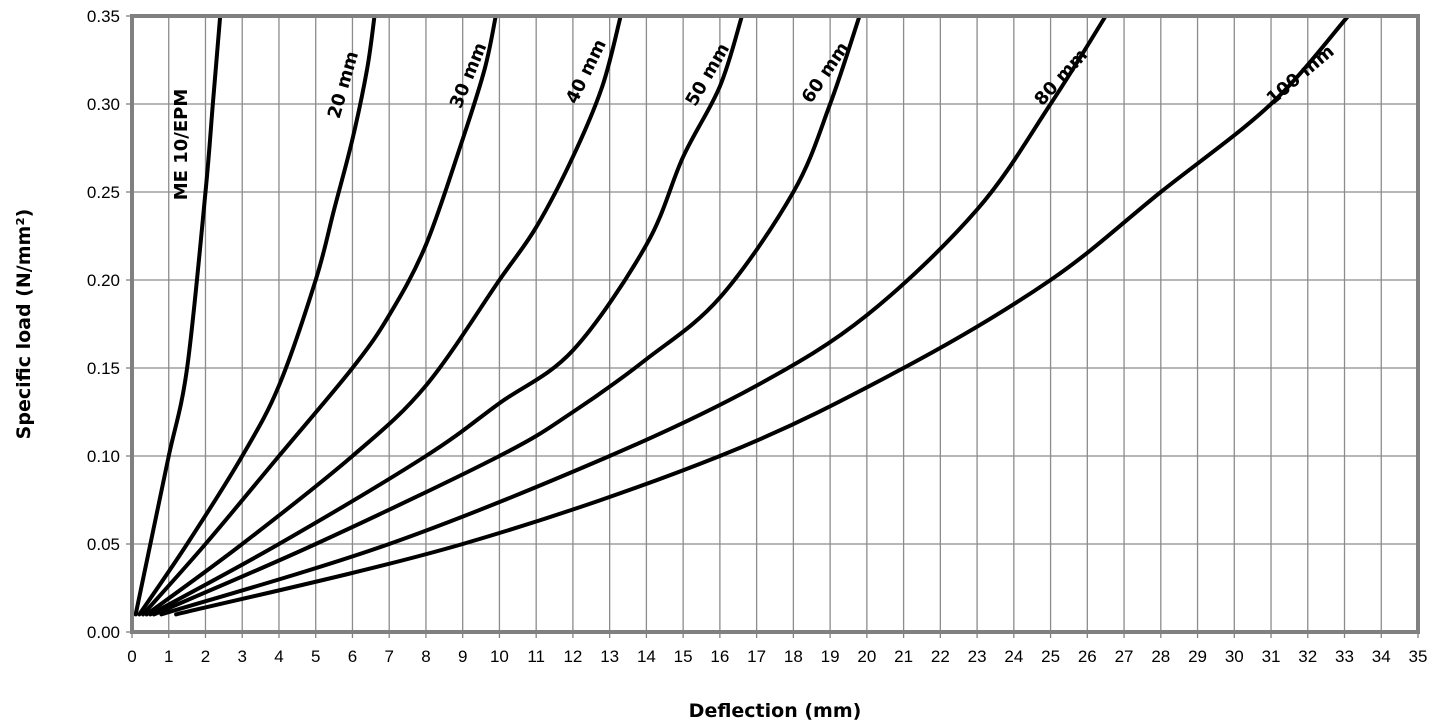  What do you see at coordinates (1301, 75) in the screenshot?
I see `curve-label: 100 mm` at bounding box center [1301, 75].